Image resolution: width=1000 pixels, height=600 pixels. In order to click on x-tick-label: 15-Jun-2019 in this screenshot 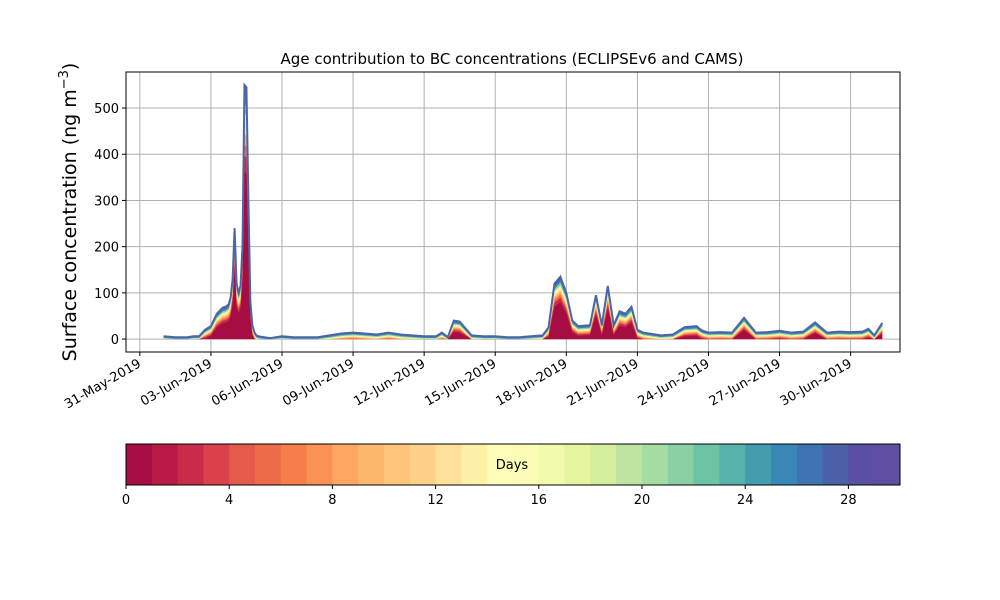, I will do `click(460, 382)`.